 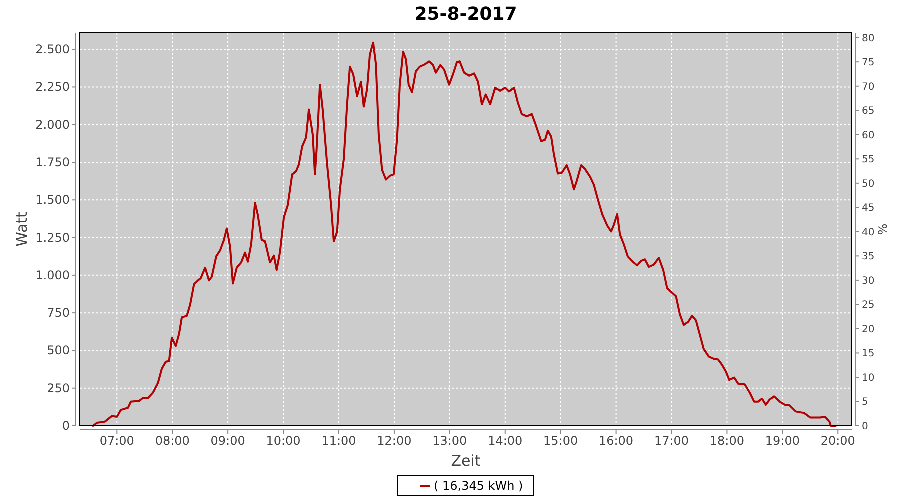 I want to click on x-tick-label: 10:00, so click(x=283, y=441).